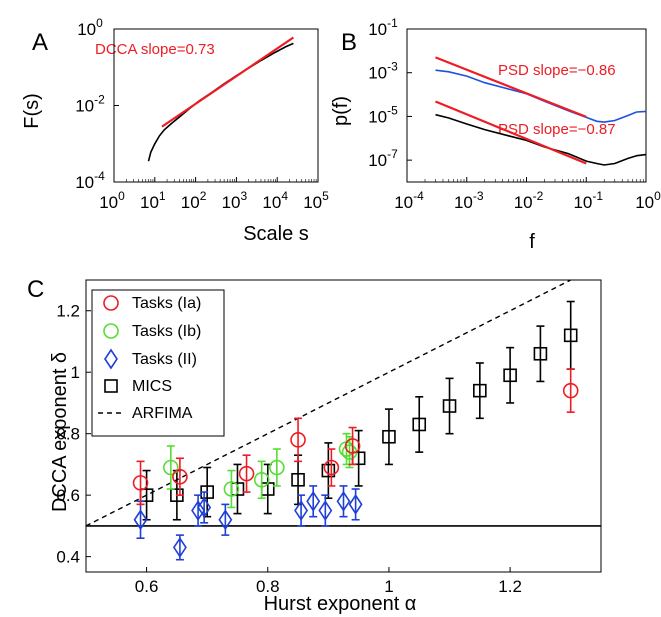  What do you see at coordinates (228, 82) in the screenshot?
I see `panel-a-fit-line` at bounding box center [228, 82].